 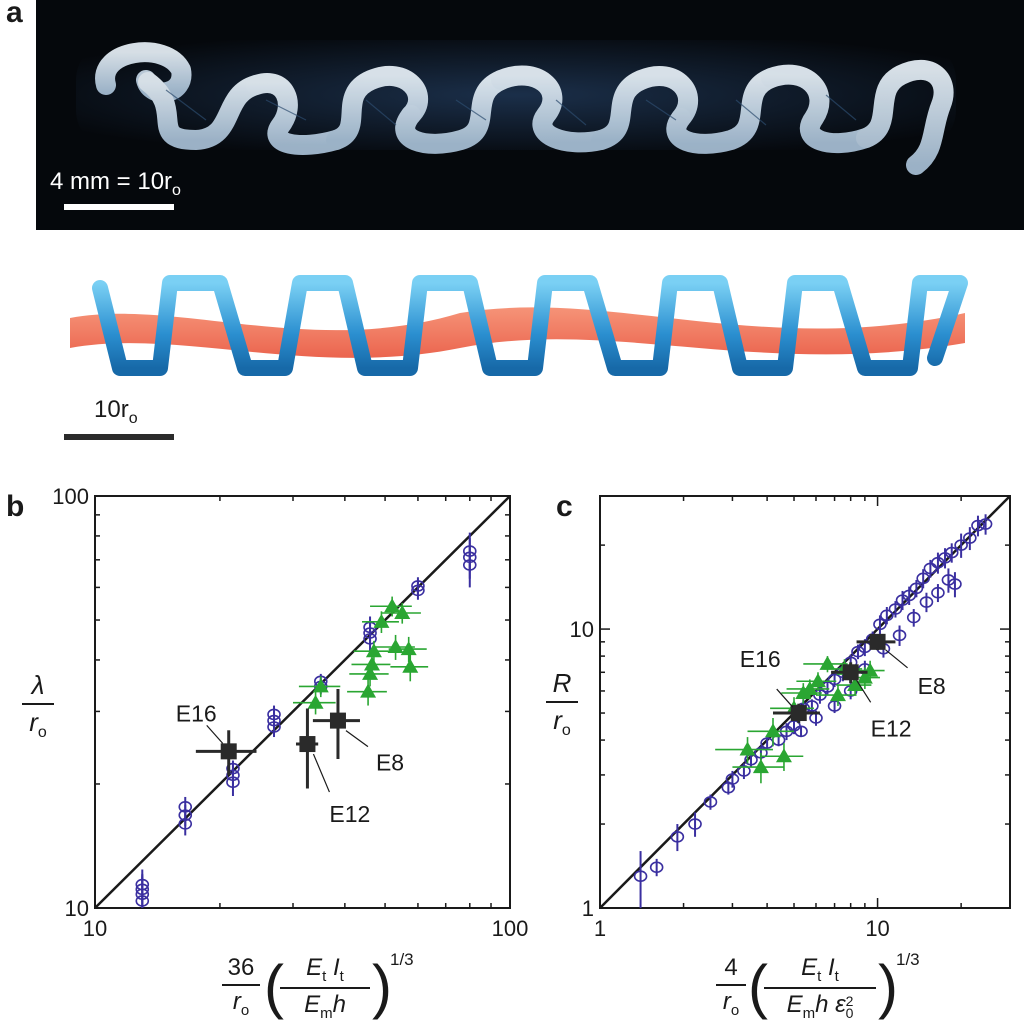 I want to click on photo-scale-bar, so click(x=119, y=207).